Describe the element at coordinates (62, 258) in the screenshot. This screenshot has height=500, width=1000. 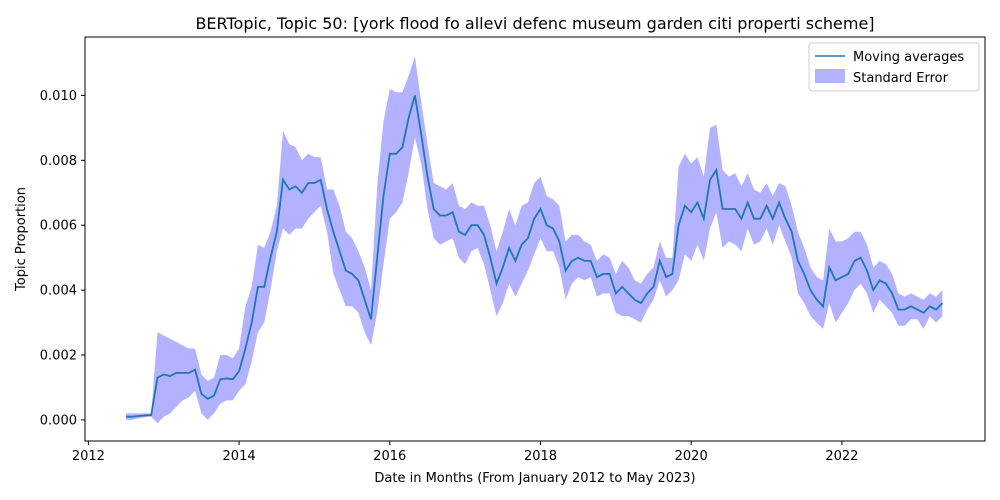
I see `y-axis-ticks: 0.000 0.002 0.004 0.006 0.008 0.010` at that location.